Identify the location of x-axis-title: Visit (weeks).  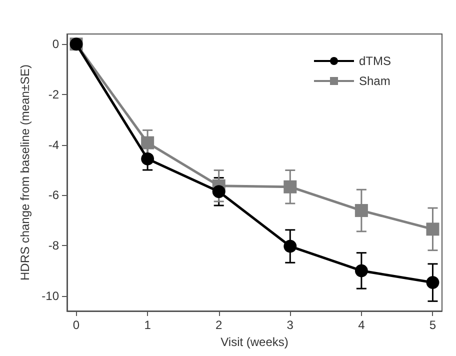
(254, 341).